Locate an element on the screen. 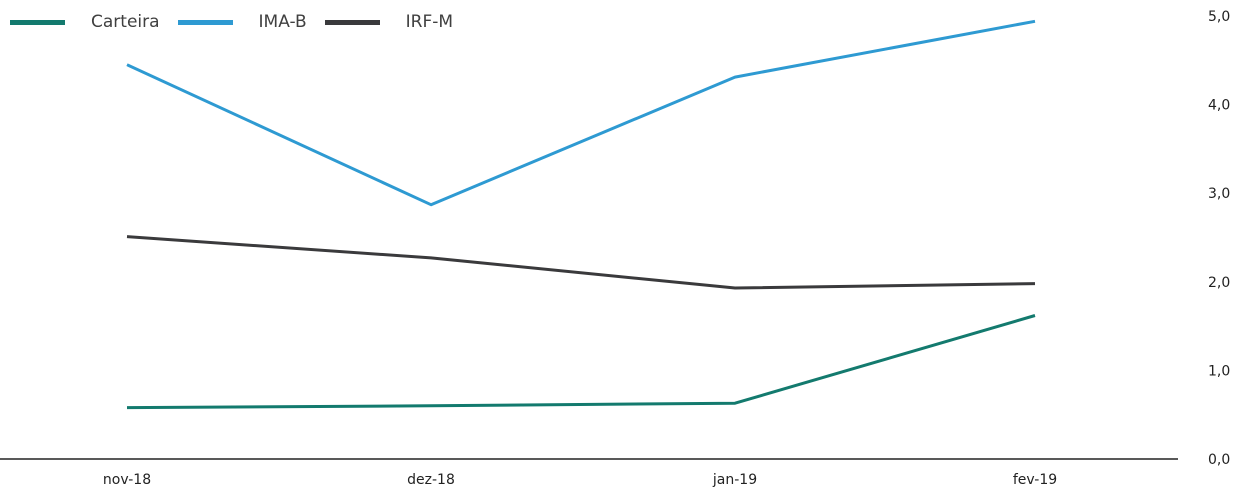 The height and width of the screenshot is (488, 1234). y-tick-label: 2,0 is located at coordinates (1219, 283).